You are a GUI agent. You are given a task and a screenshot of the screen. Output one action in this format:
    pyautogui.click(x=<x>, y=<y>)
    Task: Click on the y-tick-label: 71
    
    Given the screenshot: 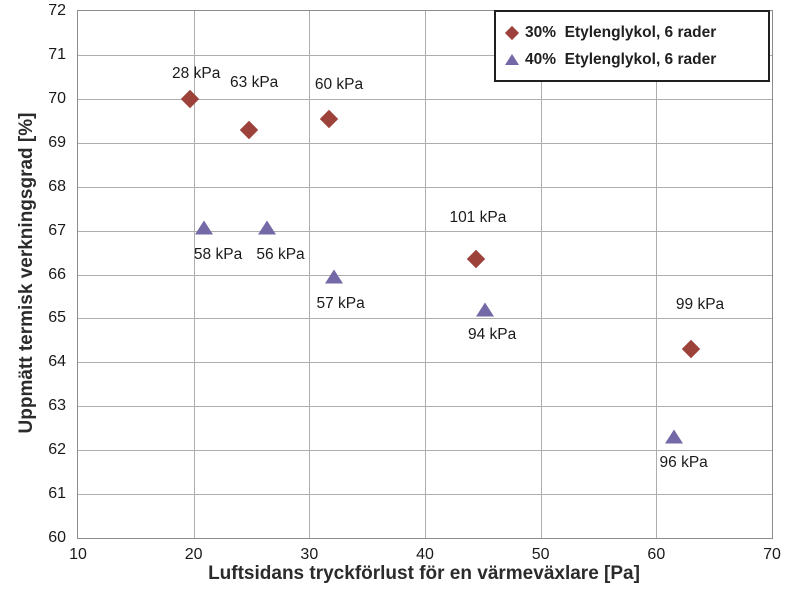 What is the action you would take?
    pyautogui.click(x=57, y=54)
    